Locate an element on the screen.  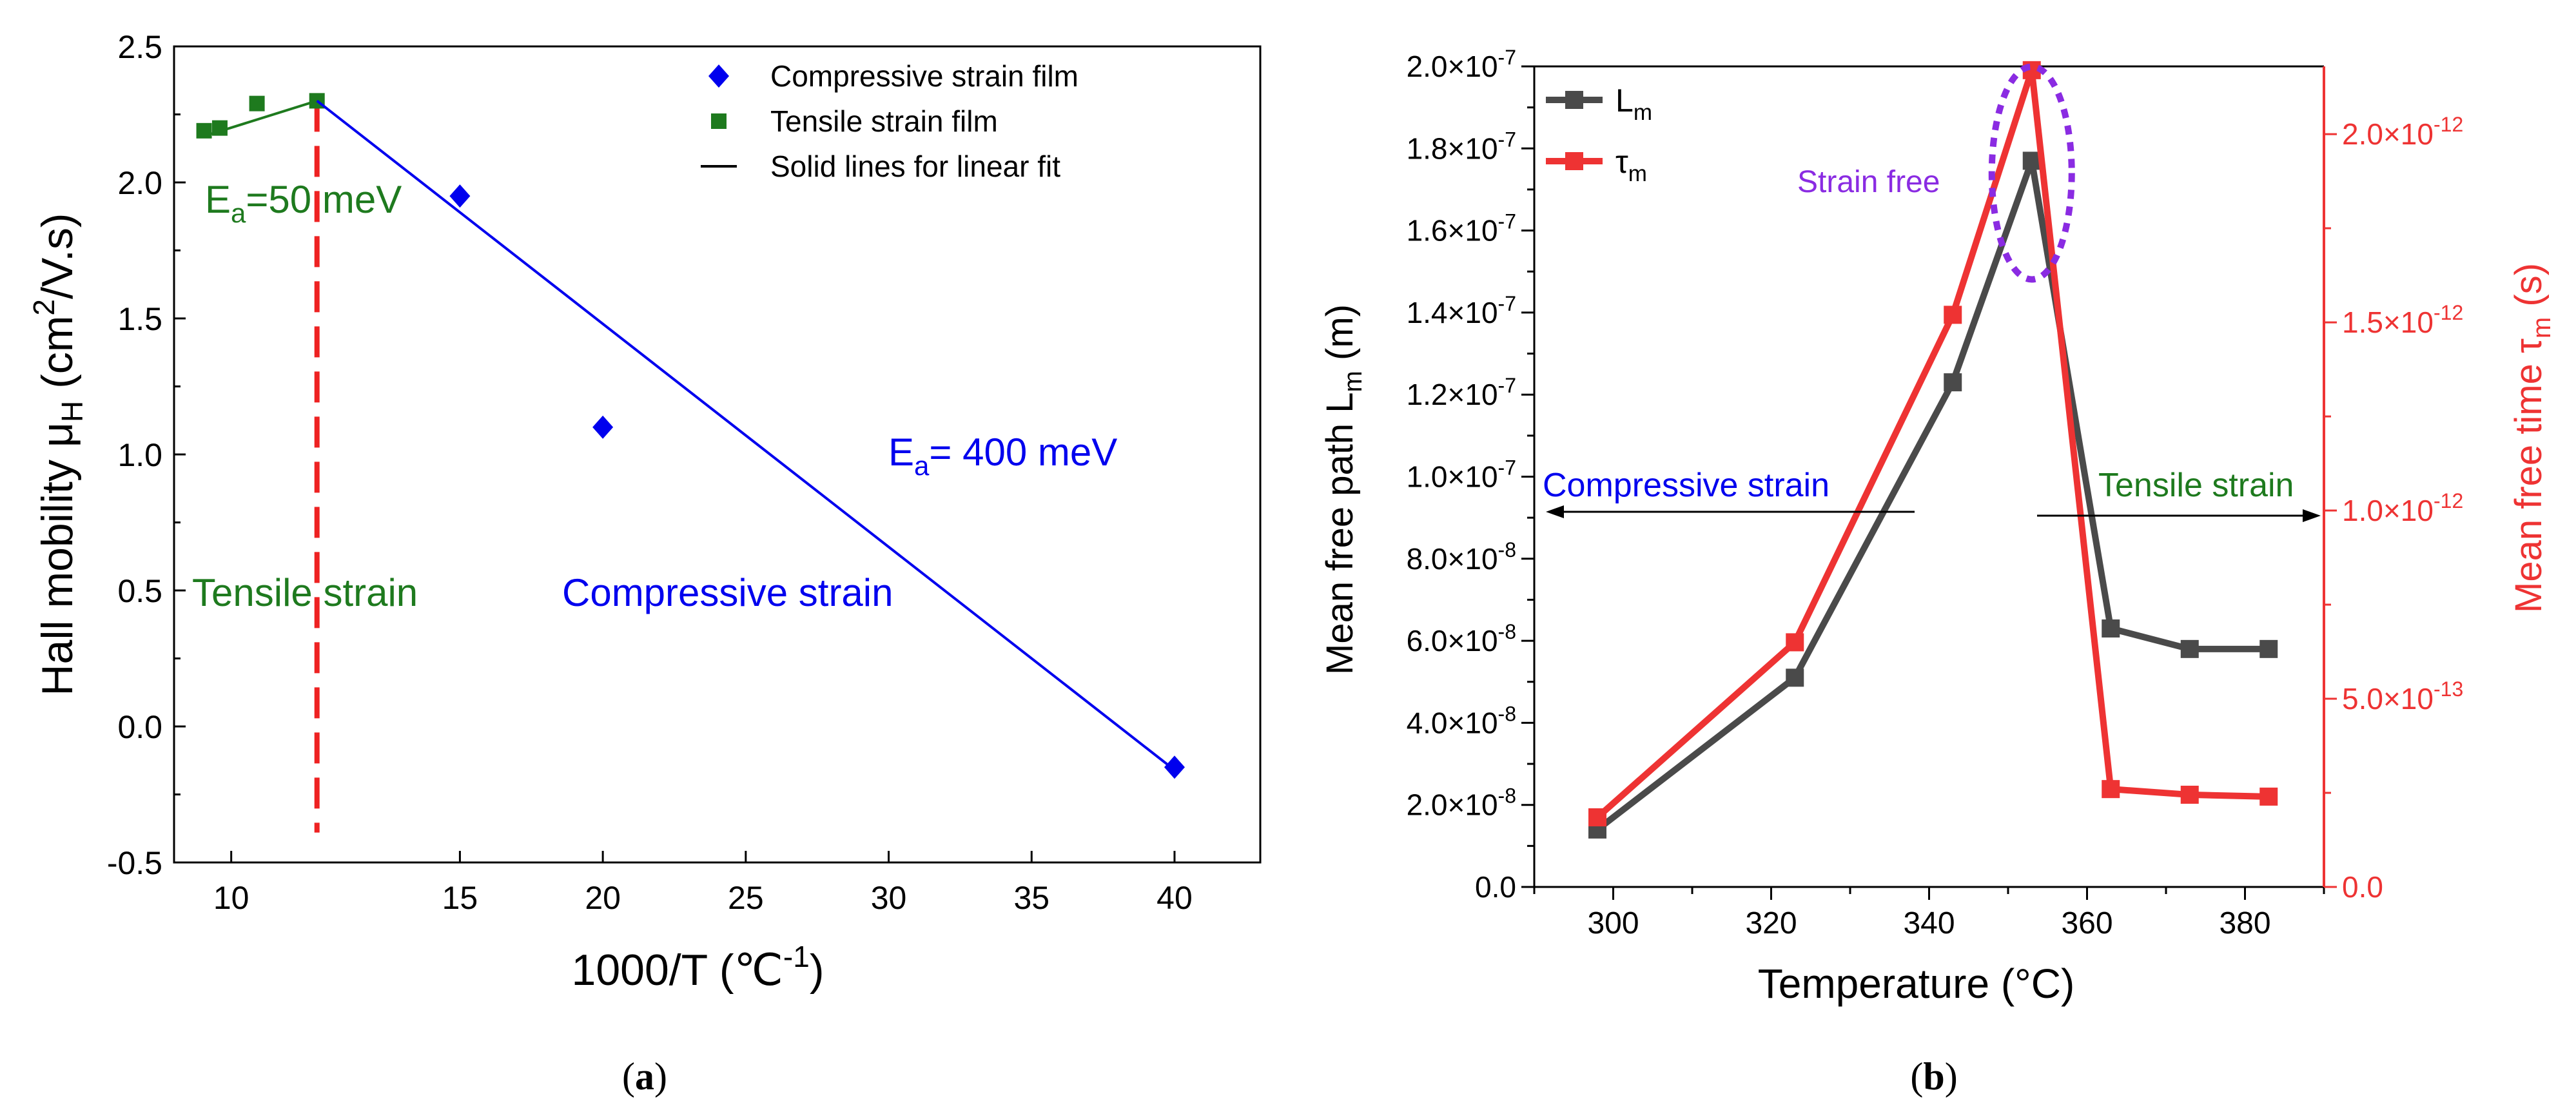
x-tick-label: 320 is located at coordinates (1771, 923).